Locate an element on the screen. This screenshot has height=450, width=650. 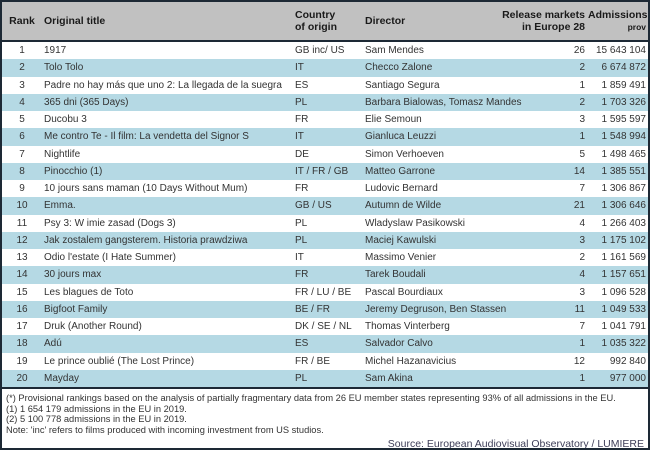
director-cell: Tarek Boudali is located at coordinates (395, 275).